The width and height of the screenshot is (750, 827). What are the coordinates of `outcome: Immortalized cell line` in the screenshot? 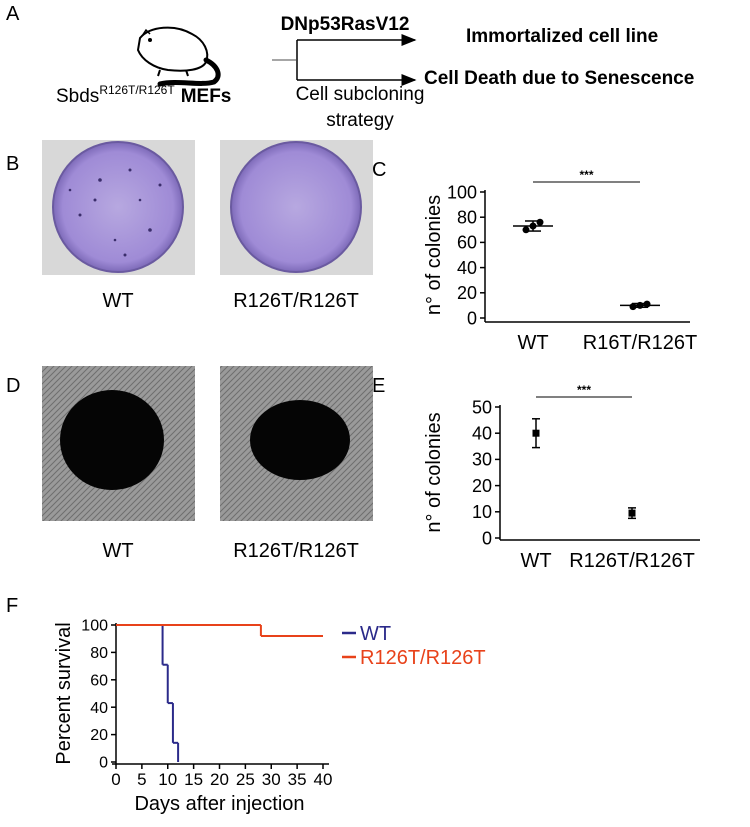 It's located at (562, 36).